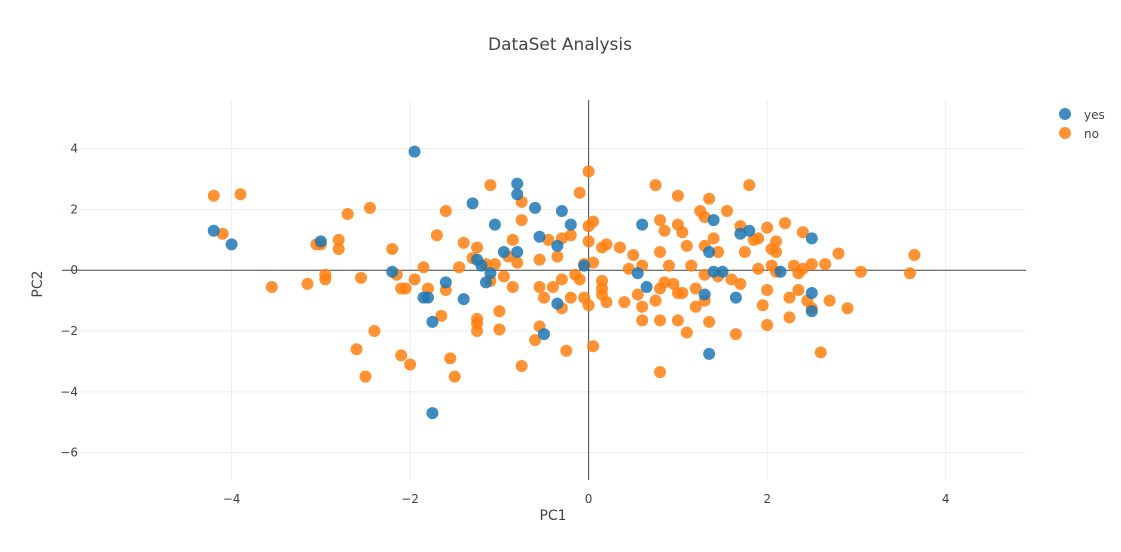 Image resolution: width=1121 pixels, height=552 pixels. Describe the element at coordinates (1079, 134) in the screenshot. I see `legend-item-no: no` at that location.